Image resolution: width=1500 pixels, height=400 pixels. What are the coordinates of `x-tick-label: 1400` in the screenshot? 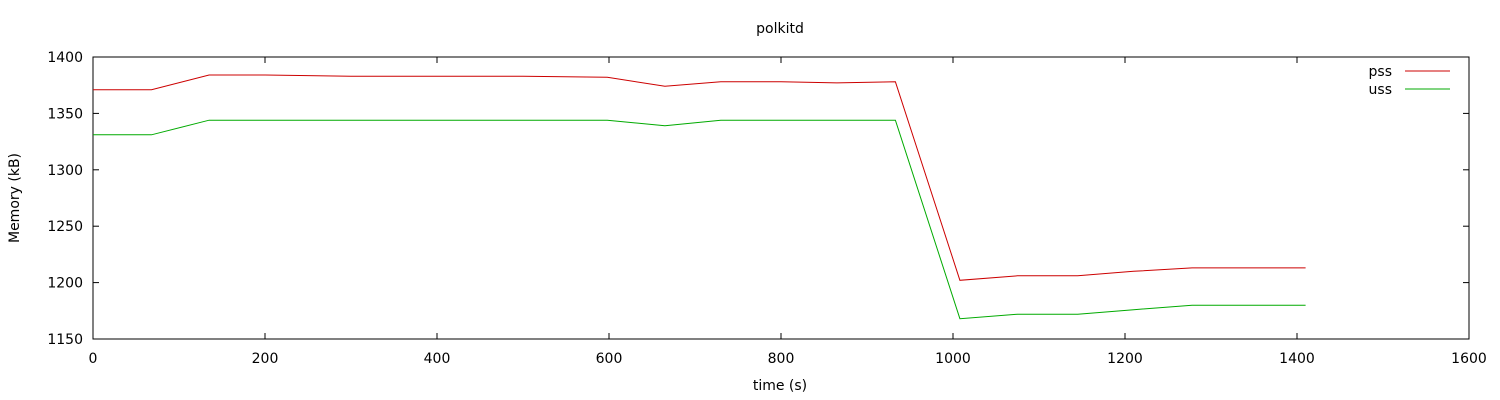 It's located at (1297, 359).